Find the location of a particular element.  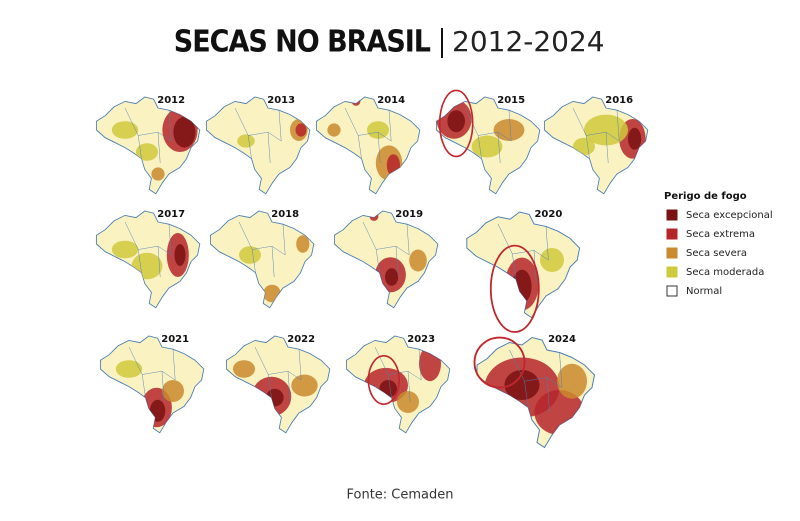

year-label: 2015 is located at coordinates (511, 100).